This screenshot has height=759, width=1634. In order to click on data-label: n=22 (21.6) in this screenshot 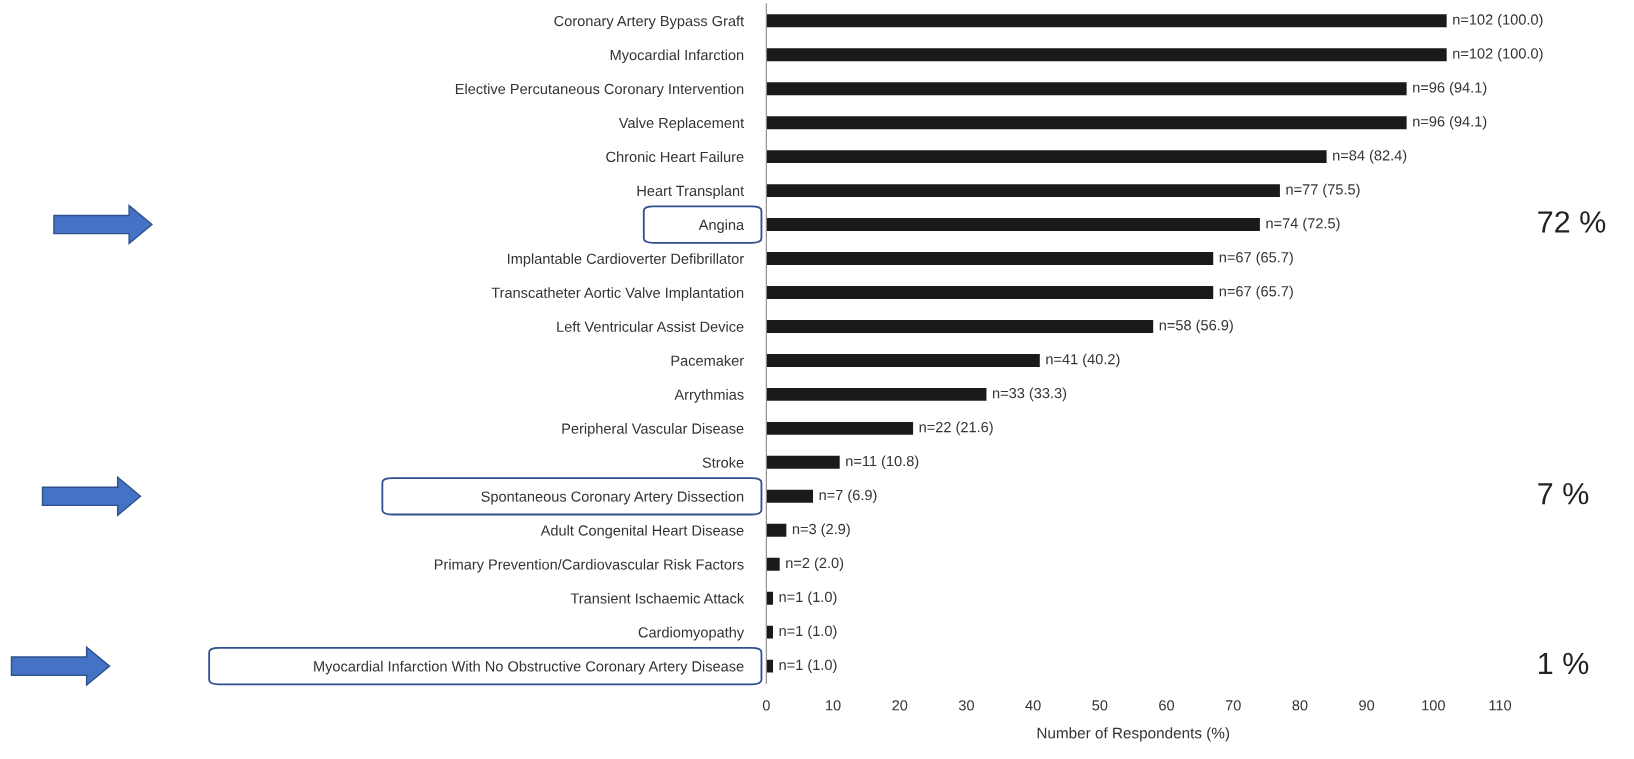, I will do `click(956, 428)`.